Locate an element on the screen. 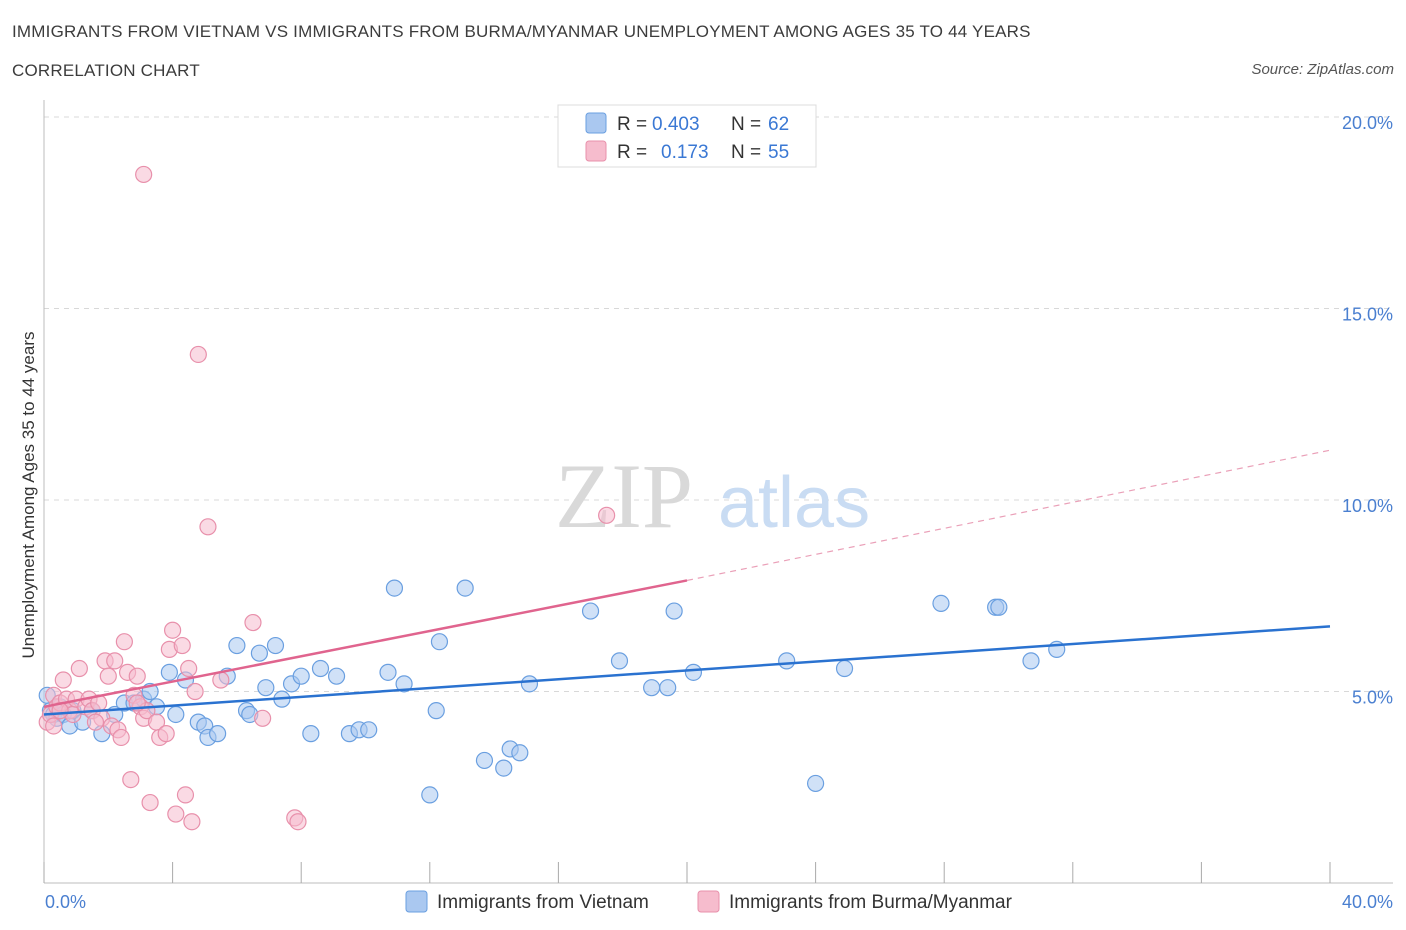 The height and width of the screenshot is (930, 1406). chart-subtitle: CORRELATION CHART is located at coordinates (106, 70).